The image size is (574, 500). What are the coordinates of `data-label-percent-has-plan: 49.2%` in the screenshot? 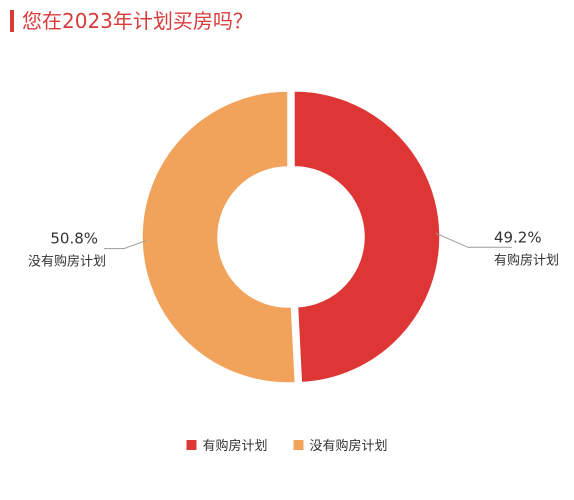 It's located at (518, 237).